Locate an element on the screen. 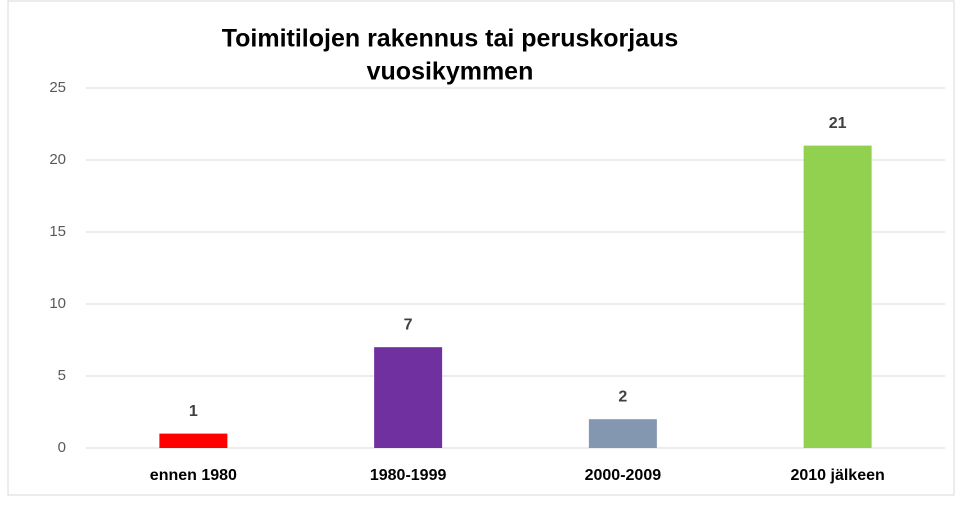 Image resolution: width=961 pixels, height=507 pixels. y-tick-label: 15 is located at coordinates (57, 231).